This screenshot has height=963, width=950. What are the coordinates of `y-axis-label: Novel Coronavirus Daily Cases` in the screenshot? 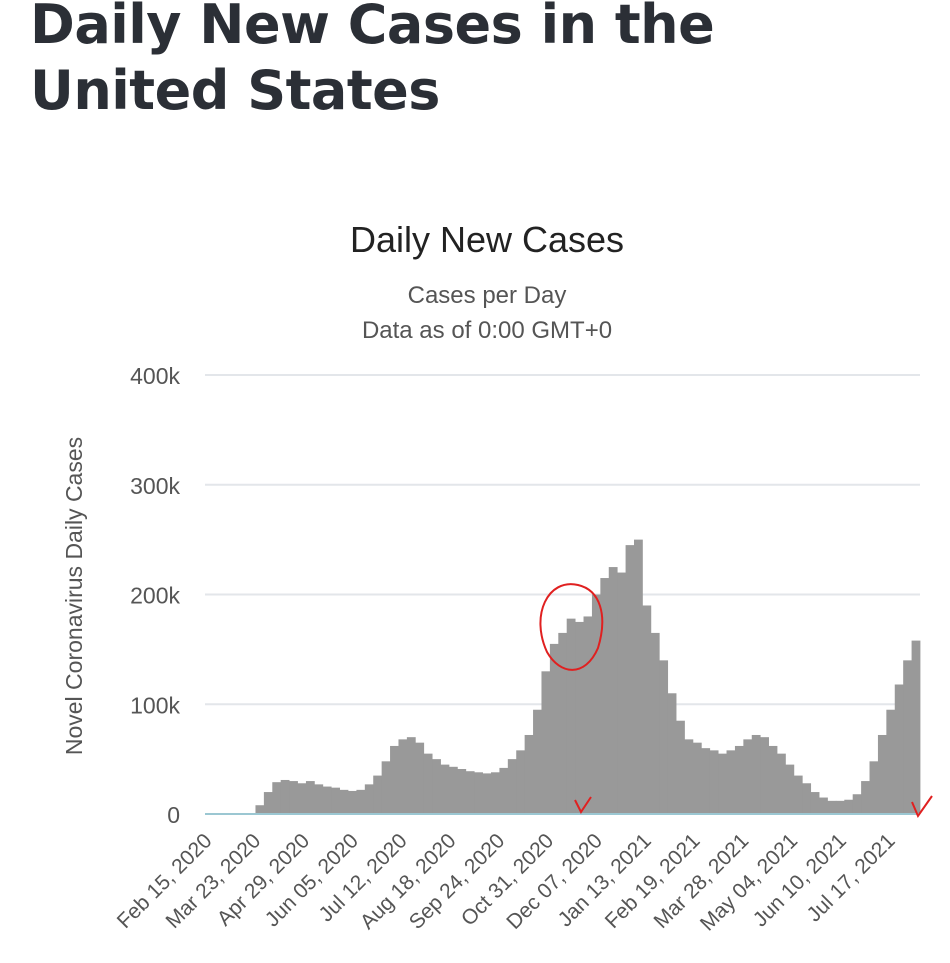 It's located at (74, 596).